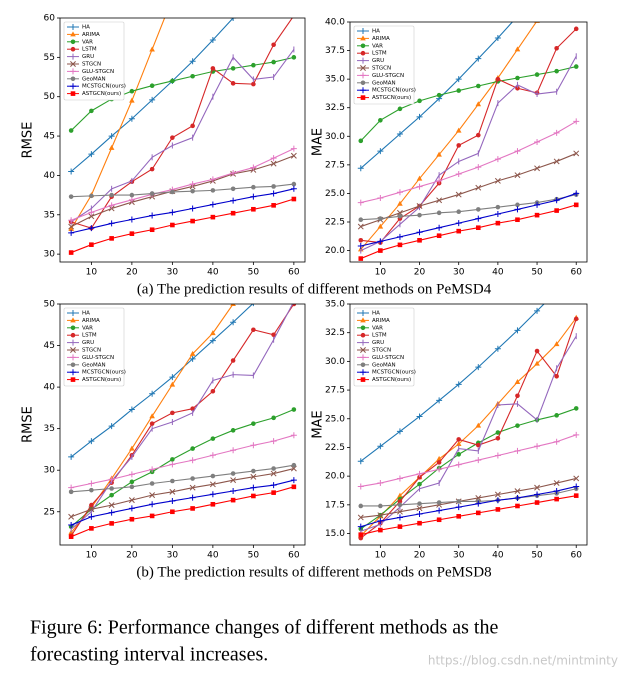 Image resolution: width=628 pixels, height=681 pixels. Describe the element at coordinates (420, 273) in the screenshot. I see `x-tick-label: 20` at that location.